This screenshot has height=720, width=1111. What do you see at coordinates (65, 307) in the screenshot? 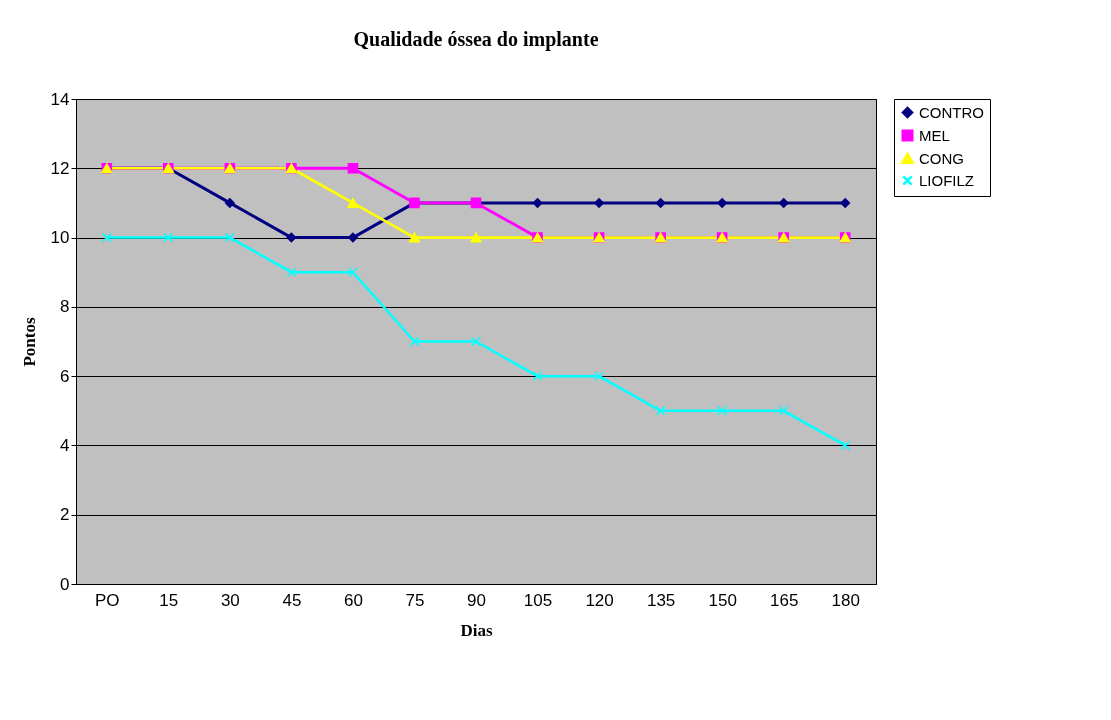
I see `y-tick-label: 8` at bounding box center [65, 307].